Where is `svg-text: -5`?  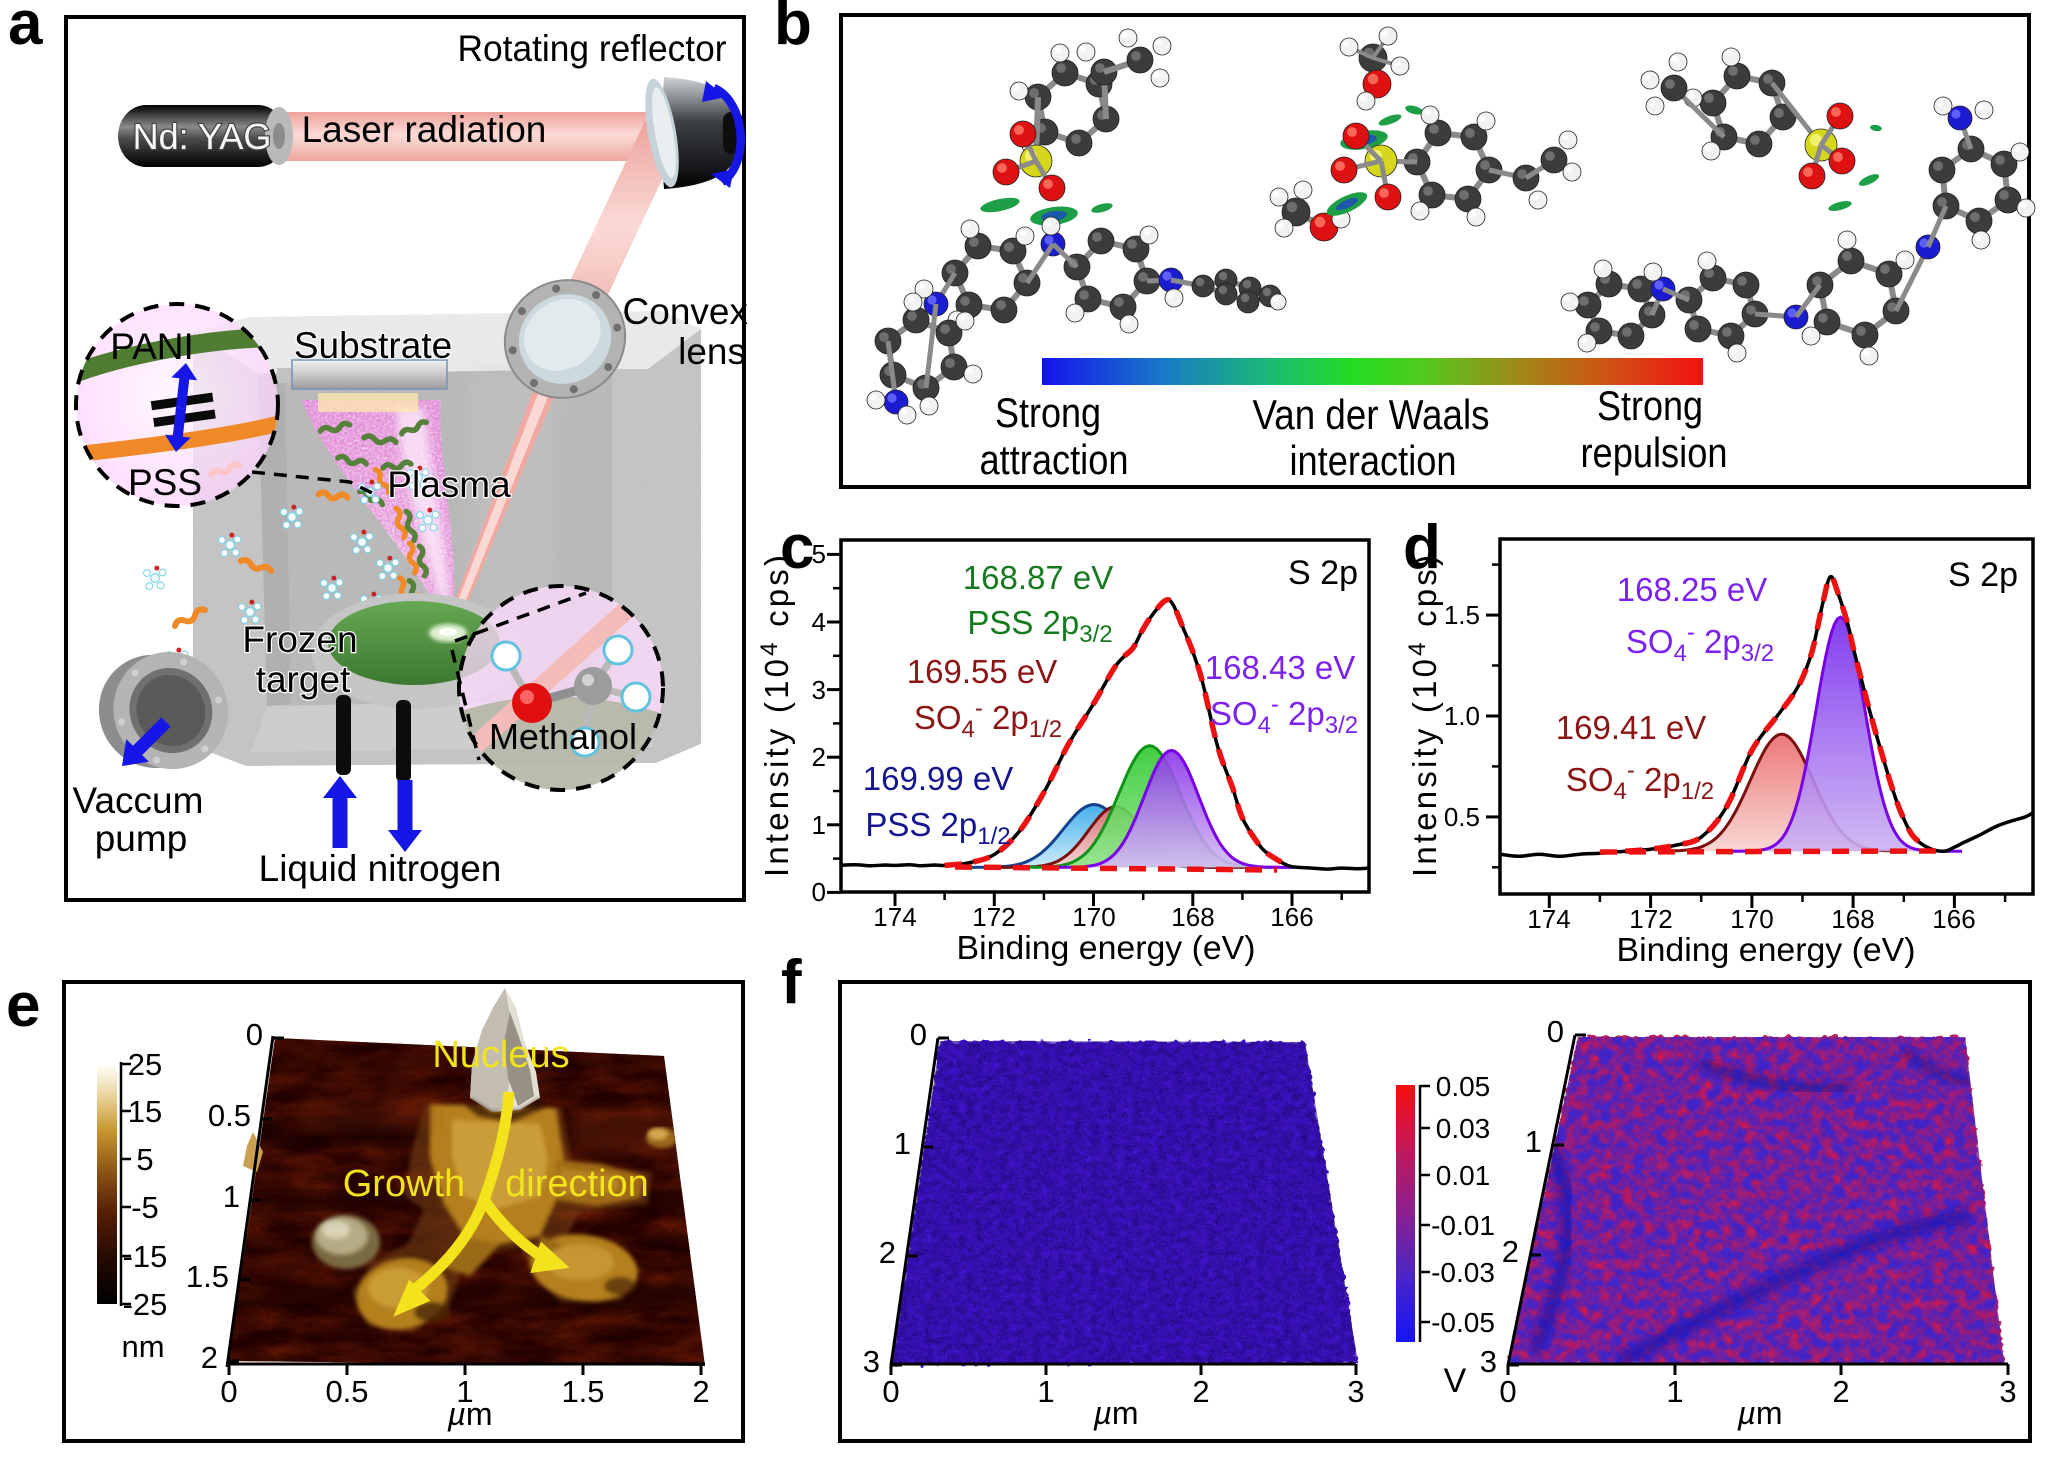
svg-text: -5 is located at coordinates (145, 1207).